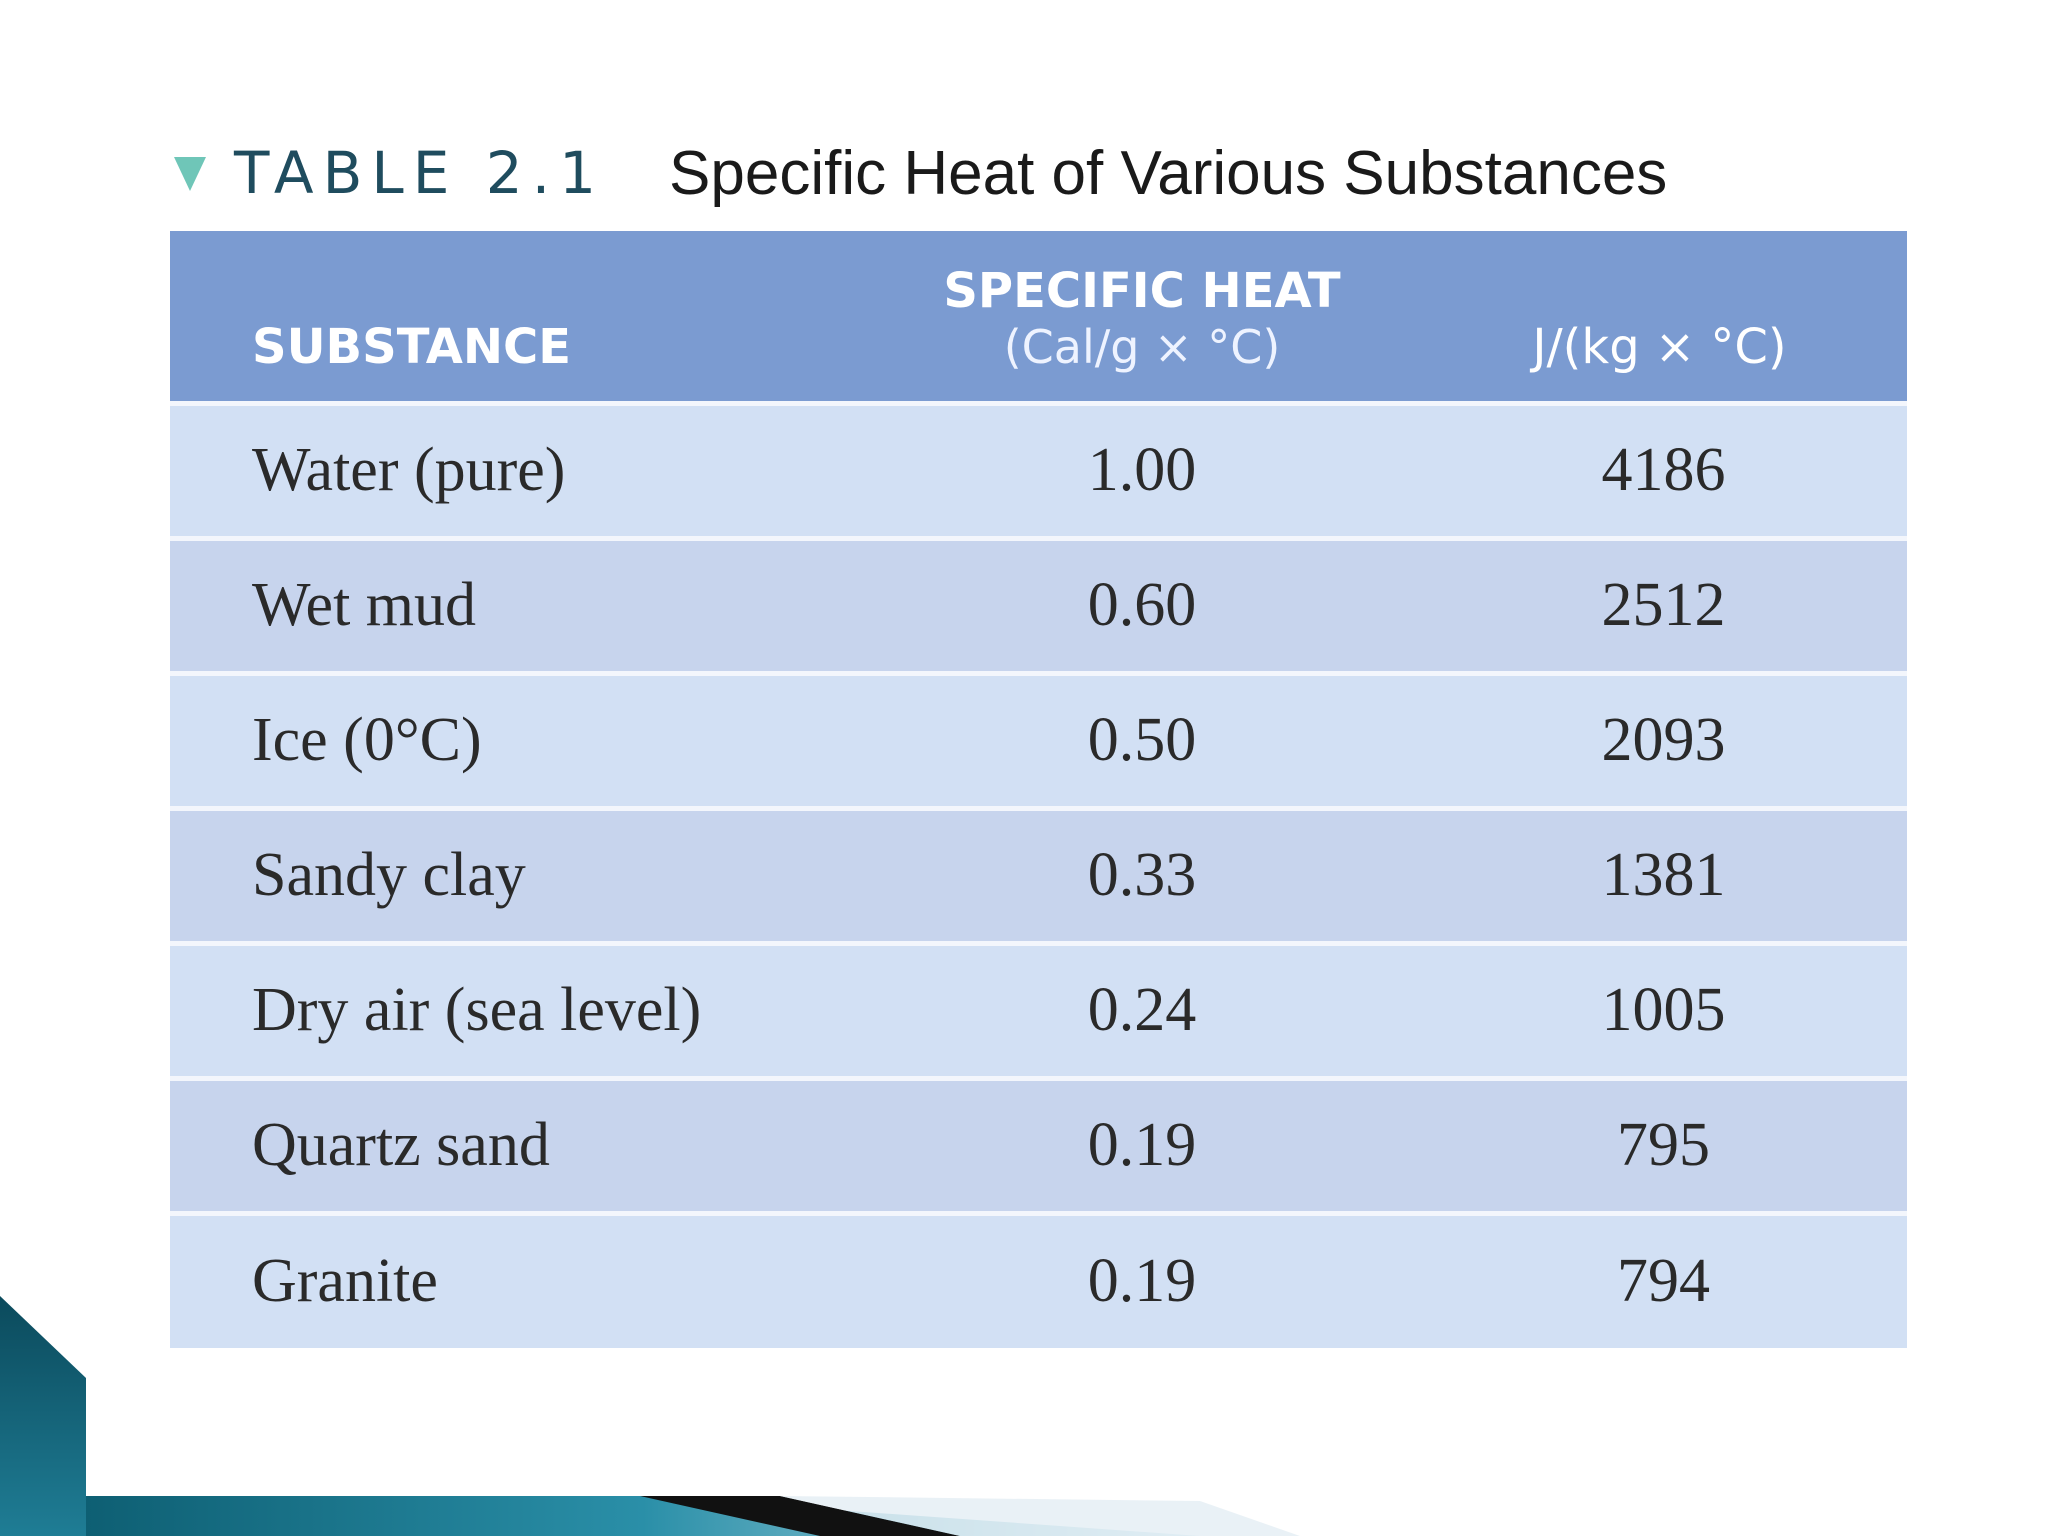  What do you see at coordinates (367, 740) in the screenshot?
I see `cell-substance: Ice (0°C)` at bounding box center [367, 740].